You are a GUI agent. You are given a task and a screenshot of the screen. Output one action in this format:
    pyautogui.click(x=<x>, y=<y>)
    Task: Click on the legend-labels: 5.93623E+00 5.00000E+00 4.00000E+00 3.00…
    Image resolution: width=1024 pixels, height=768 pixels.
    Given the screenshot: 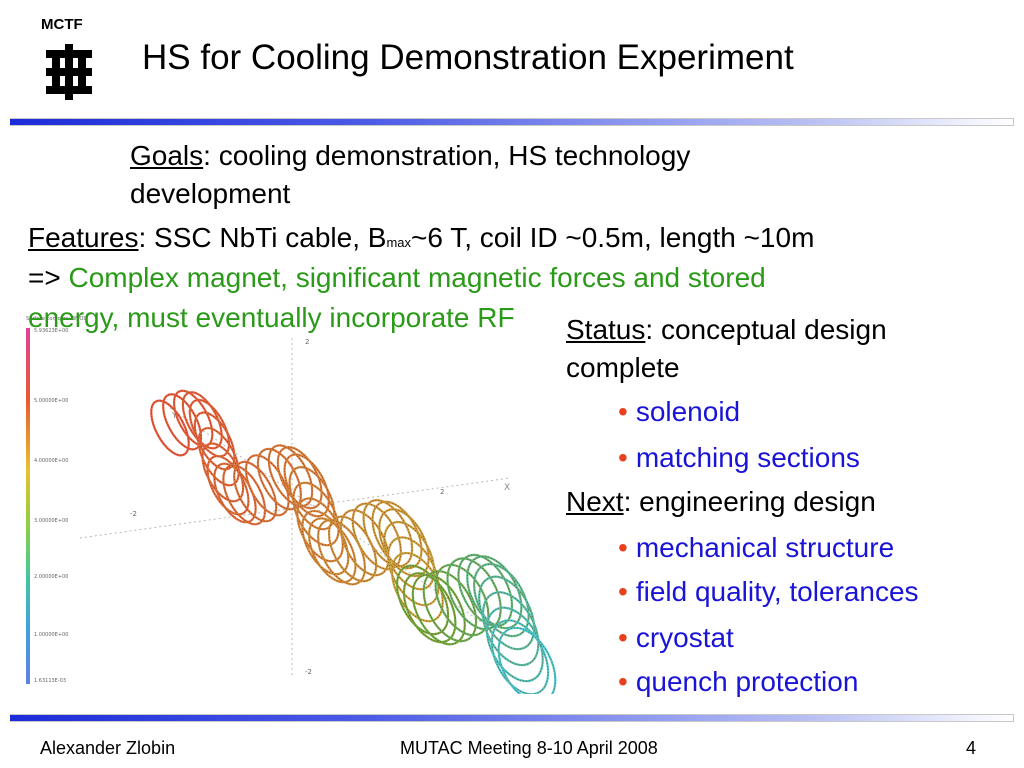 What is the action you would take?
    pyautogui.click(x=51, y=506)
    